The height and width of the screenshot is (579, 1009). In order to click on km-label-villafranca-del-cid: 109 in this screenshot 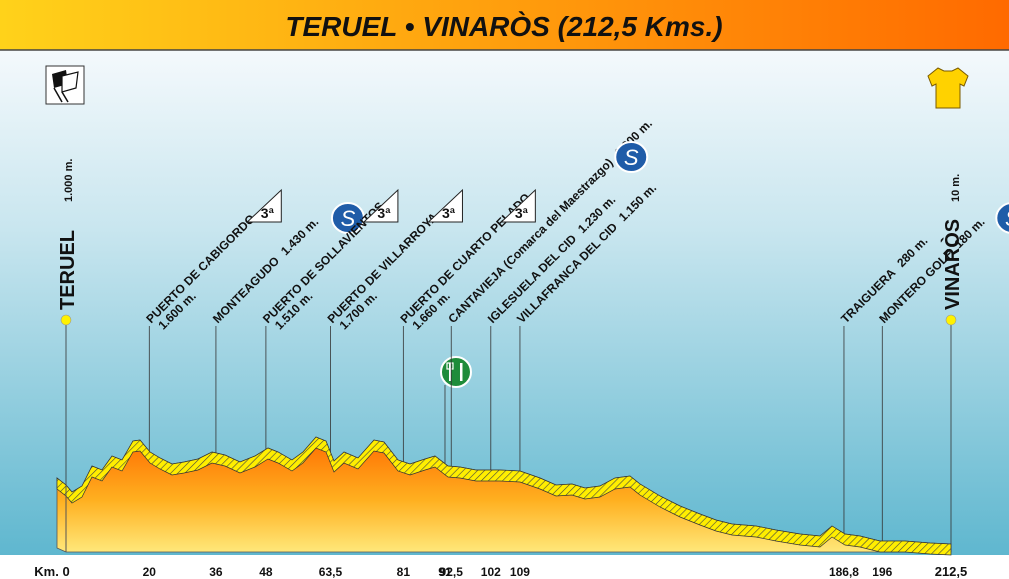, I will do `click(520, 572)`.